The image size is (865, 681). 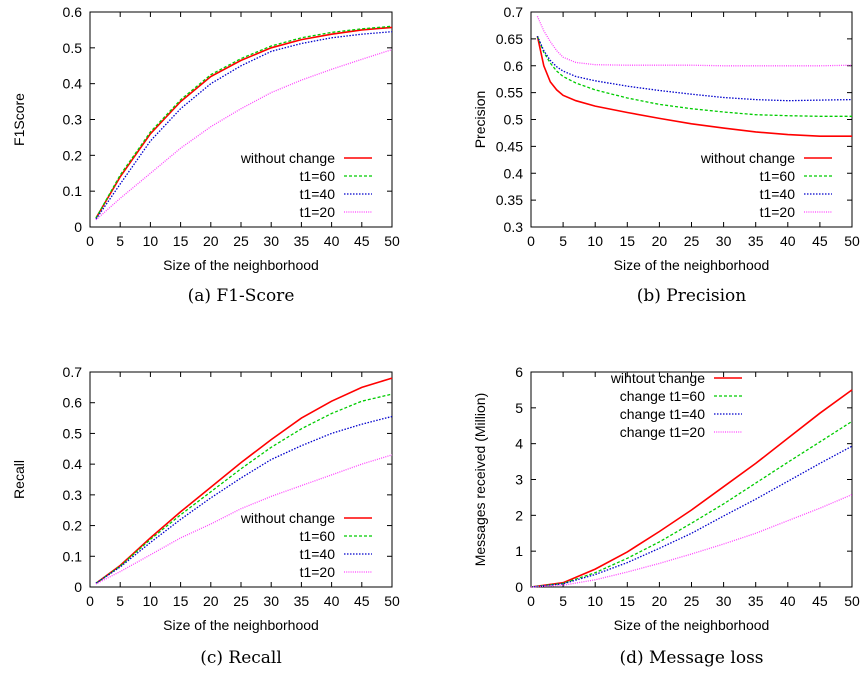 I want to click on y-tick-label: 6, so click(x=519, y=372).